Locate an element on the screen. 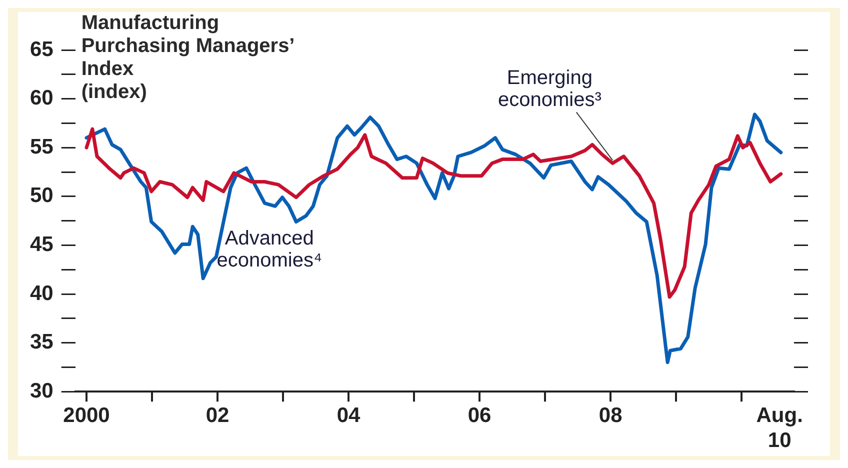  x-tick-label: 02 is located at coordinates (218, 415).